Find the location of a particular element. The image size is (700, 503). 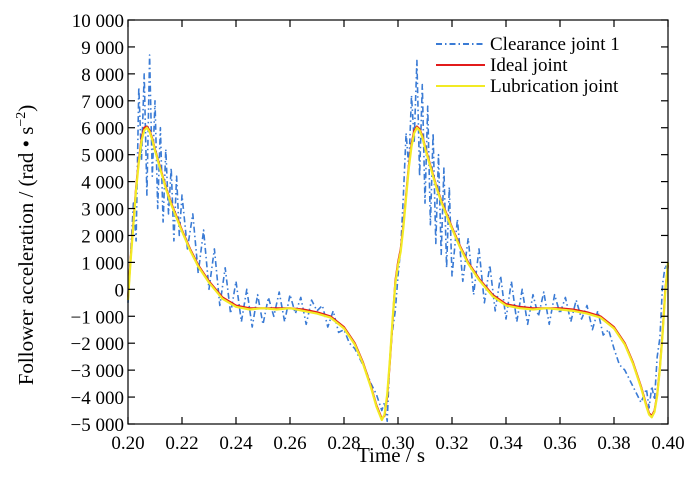

legend-label-1: Clearance joint 1 is located at coordinates (555, 44).